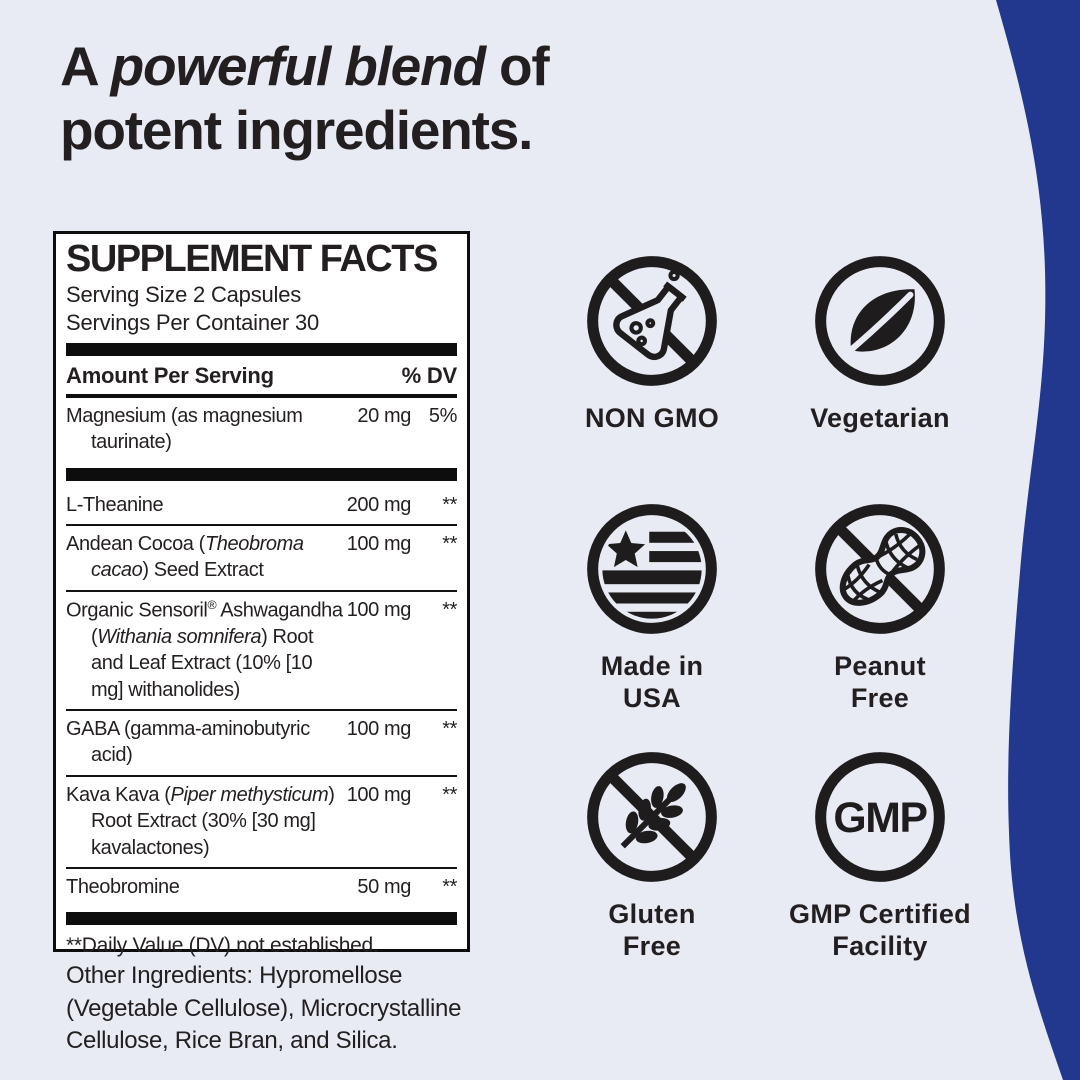  What do you see at coordinates (261, 887) in the screenshot?
I see `table-row: Theobromine 50 mg **` at bounding box center [261, 887].